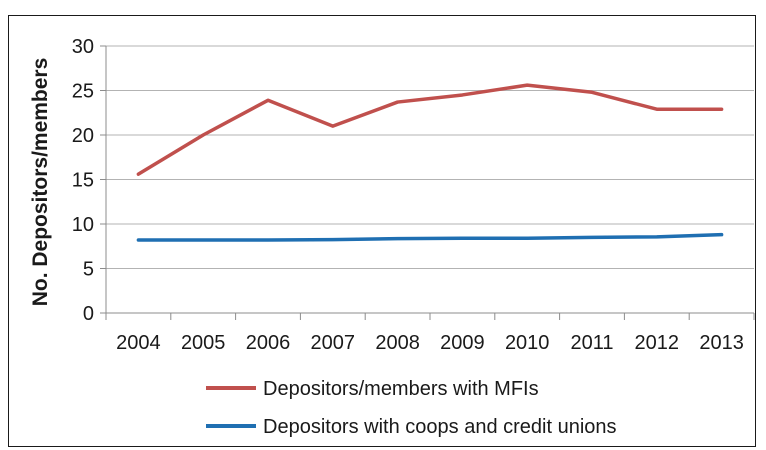 Image resolution: width=766 pixels, height=450 pixels. What do you see at coordinates (203, 343) in the screenshot?
I see `x-tick-label: 2005` at bounding box center [203, 343].